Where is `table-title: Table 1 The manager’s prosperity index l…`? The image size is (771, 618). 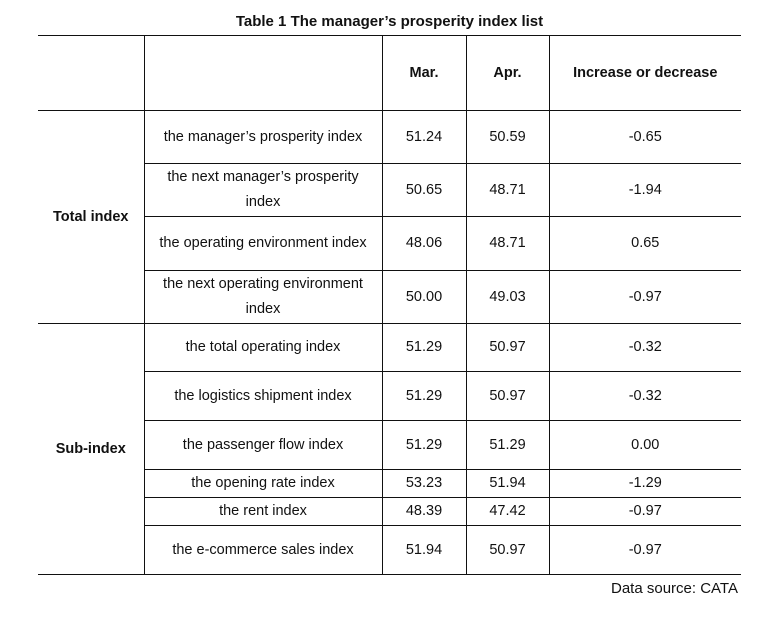
table-title: Table 1 The manager’s prosperity index l… is located at coordinates (389, 21).